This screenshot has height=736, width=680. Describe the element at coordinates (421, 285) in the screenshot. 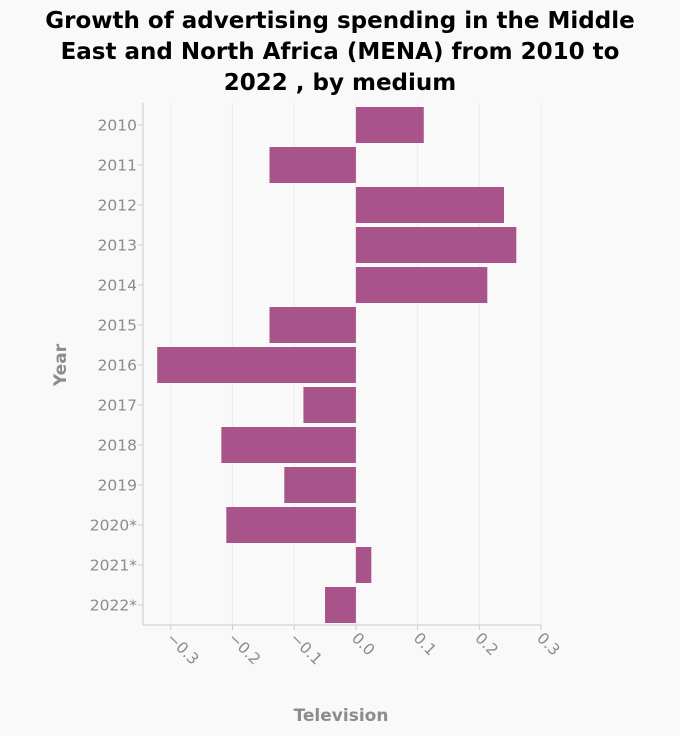

I see `bar-2014` at that location.